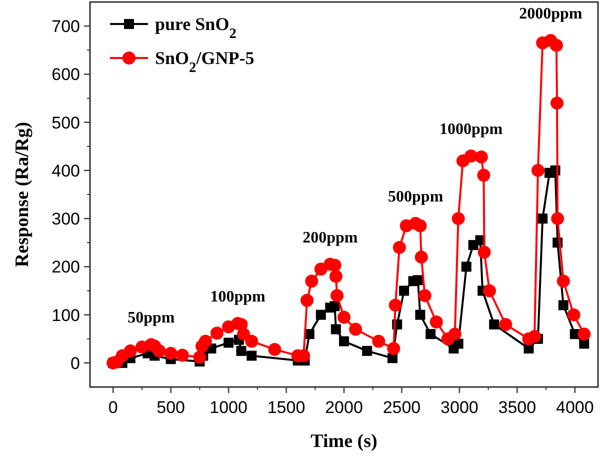 The image size is (604, 461). What do you see at coordinates (66, 219) in the screenshot?
I see `y-tick-label: 300` at bounding box center [66, 219].